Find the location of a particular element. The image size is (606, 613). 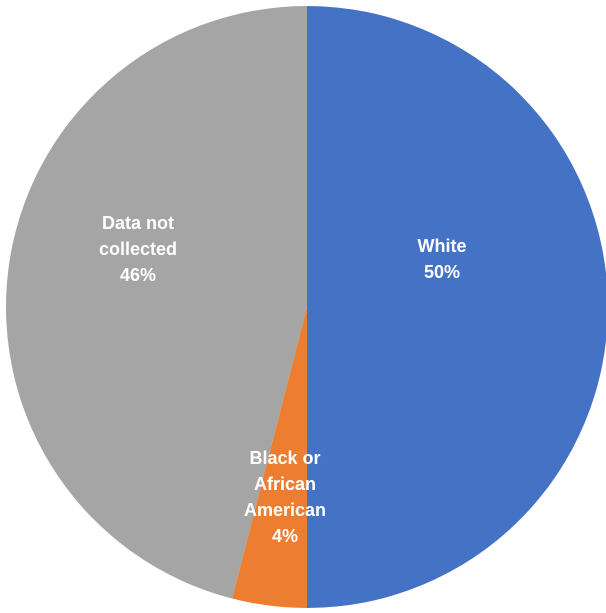

data-label-line: 50% is located at coordinates (442, 272).